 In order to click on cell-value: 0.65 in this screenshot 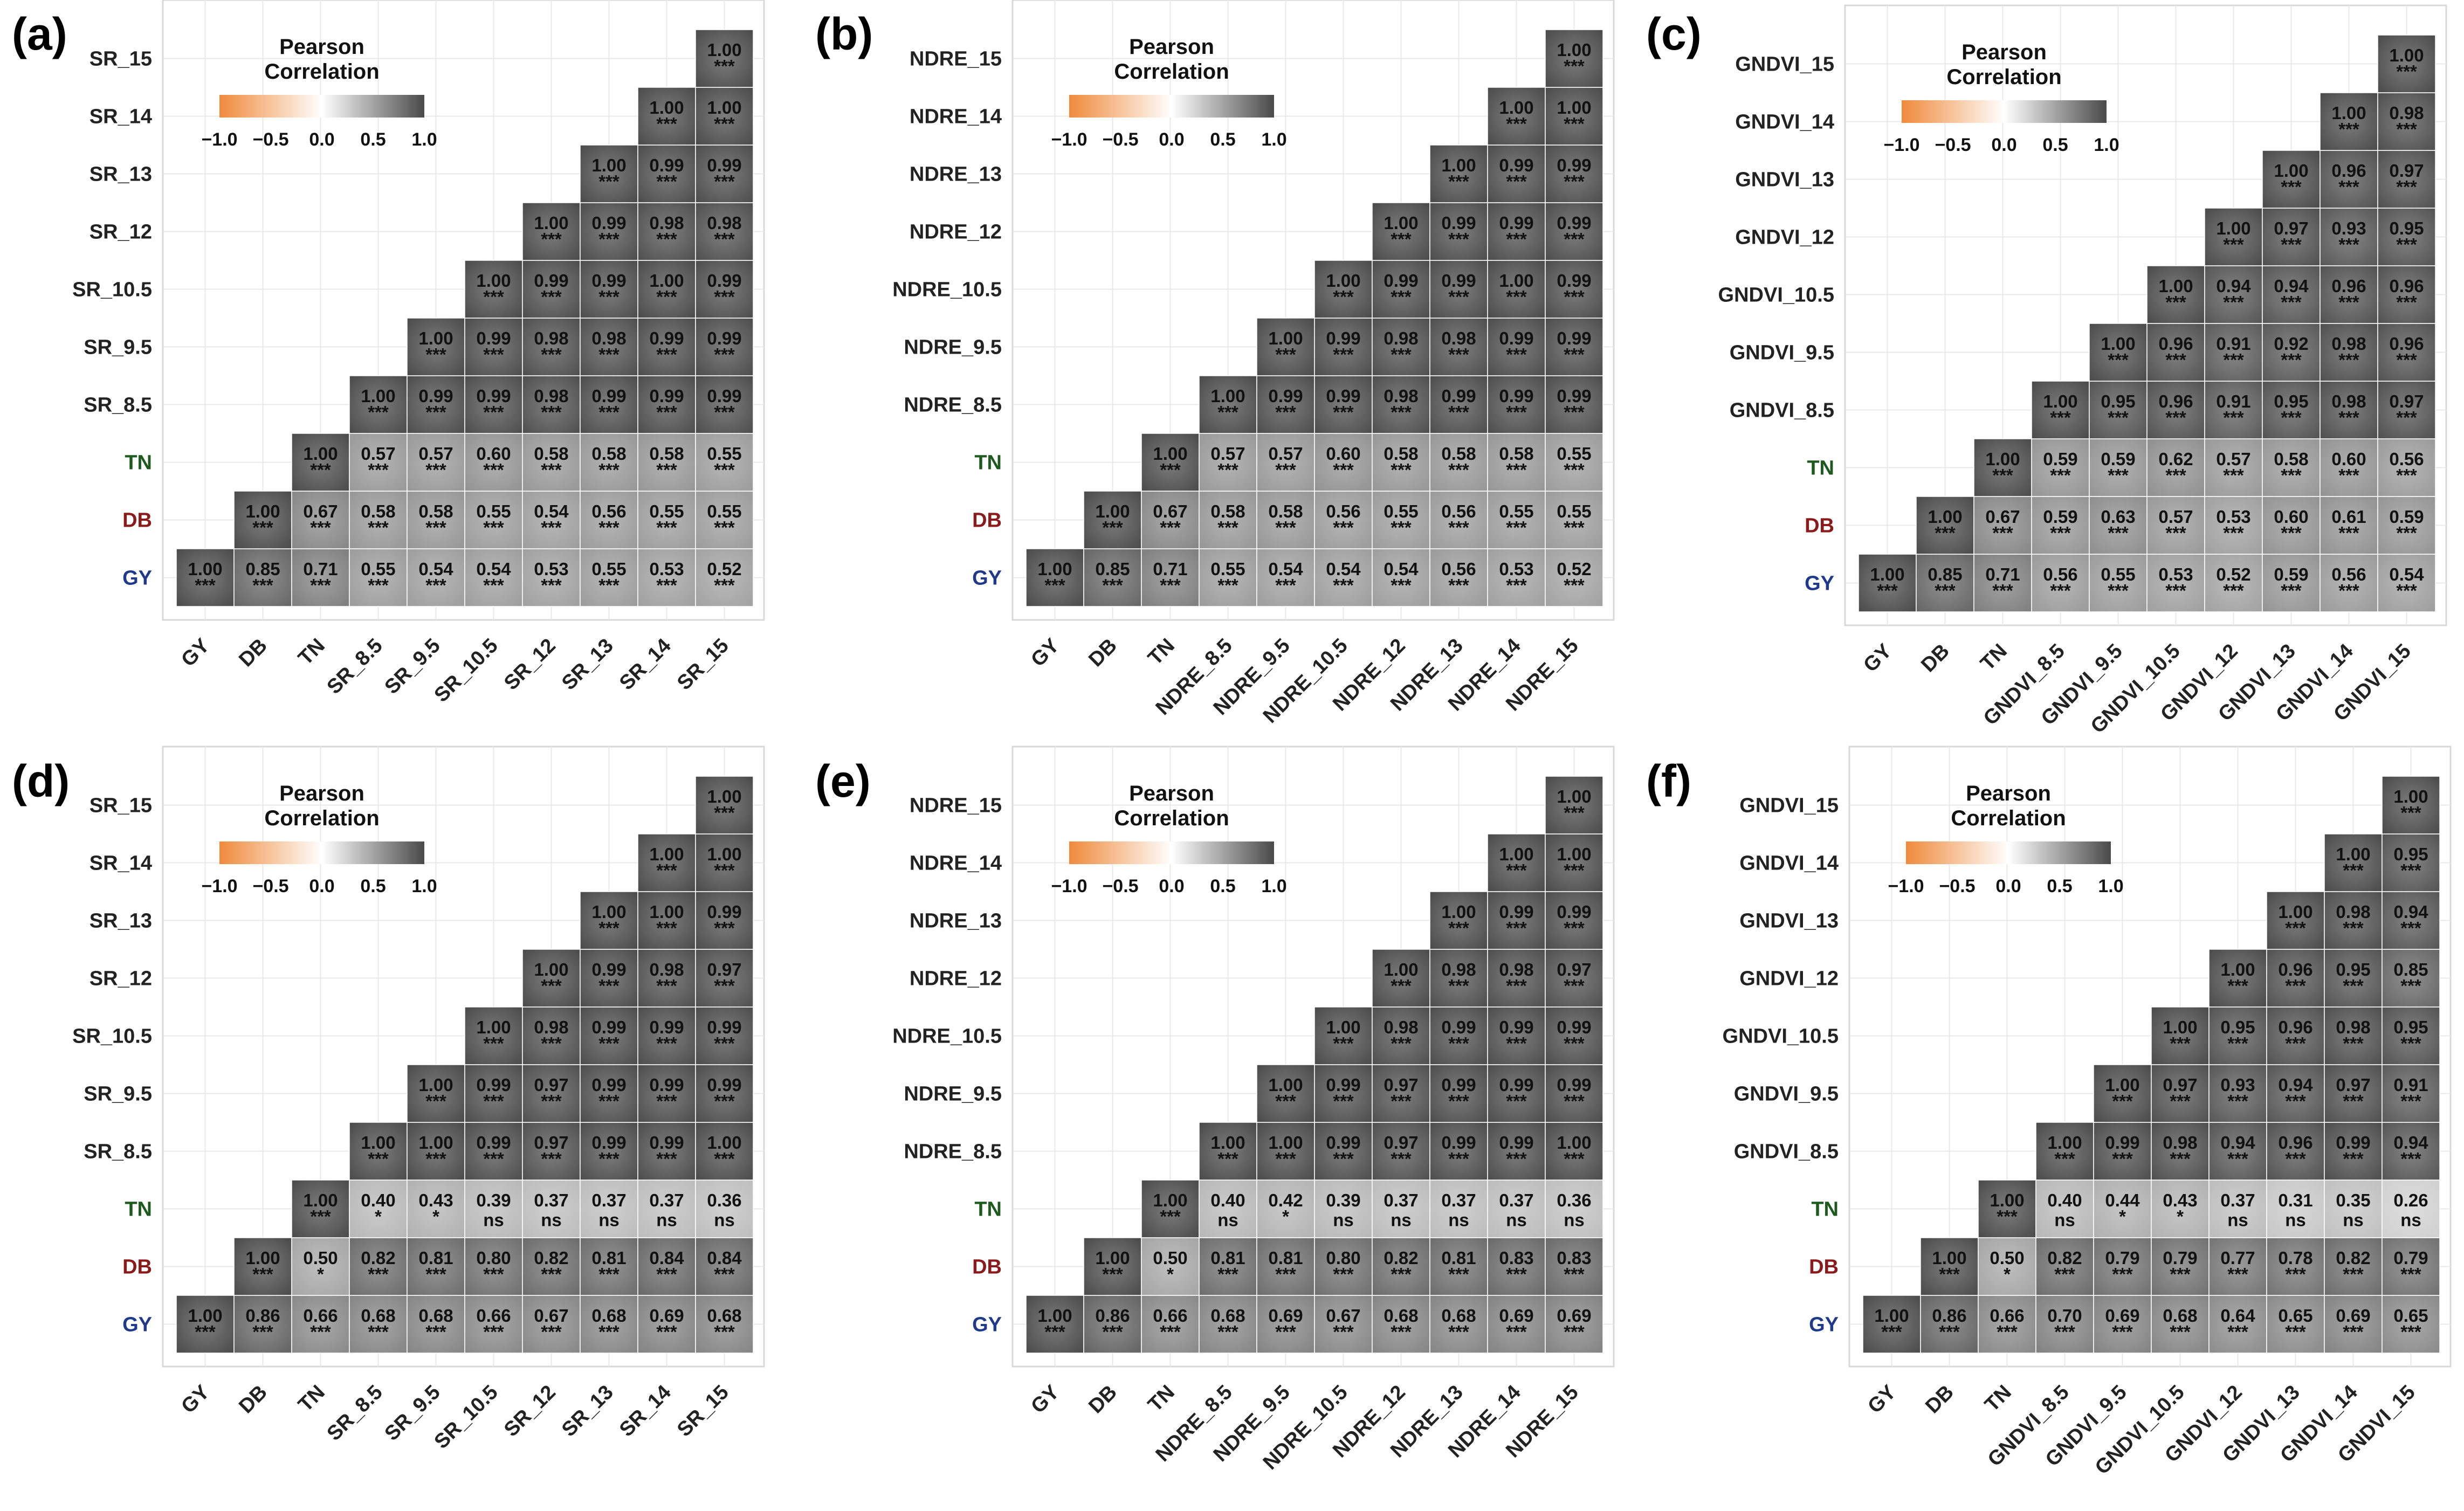, I will do `click(2411, 1316)`.